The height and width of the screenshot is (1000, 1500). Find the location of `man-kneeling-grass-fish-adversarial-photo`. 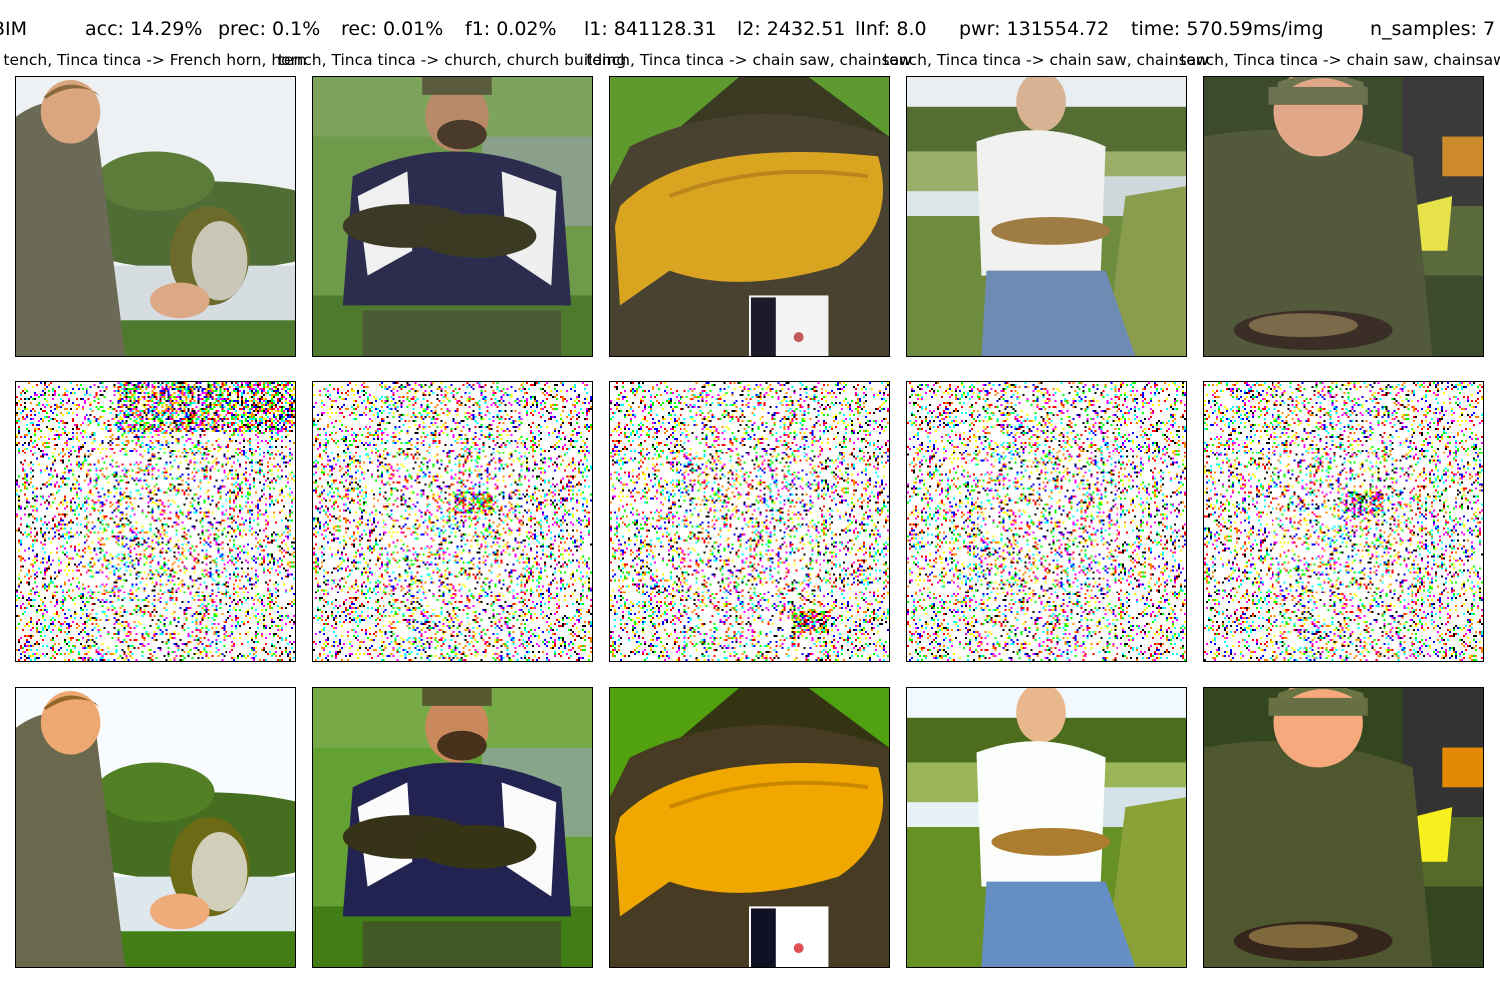

man-kneeling-grass-fish-adversarial-photo is located at coordinates (1046, 827).